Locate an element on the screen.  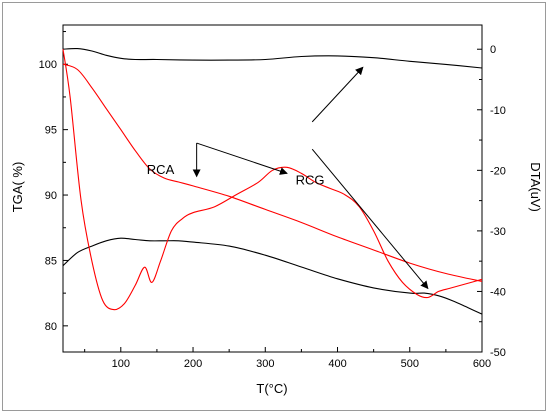
x-tick-label: 100 is located at coordinates (121, 364).